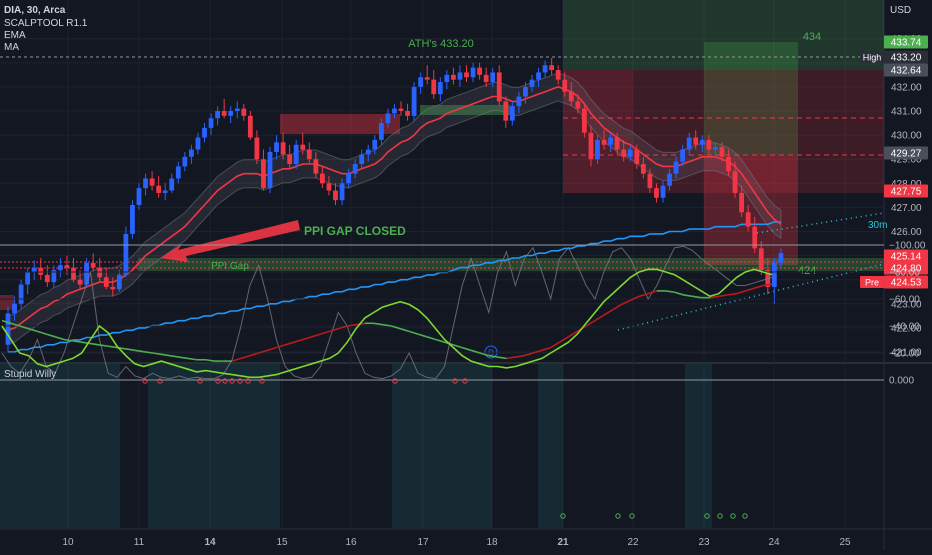  Describe the element at coordinates (46, 23) in the screenshot. I see `indicator-label-scalptool: SCALPTOOL R1.1` at that location.